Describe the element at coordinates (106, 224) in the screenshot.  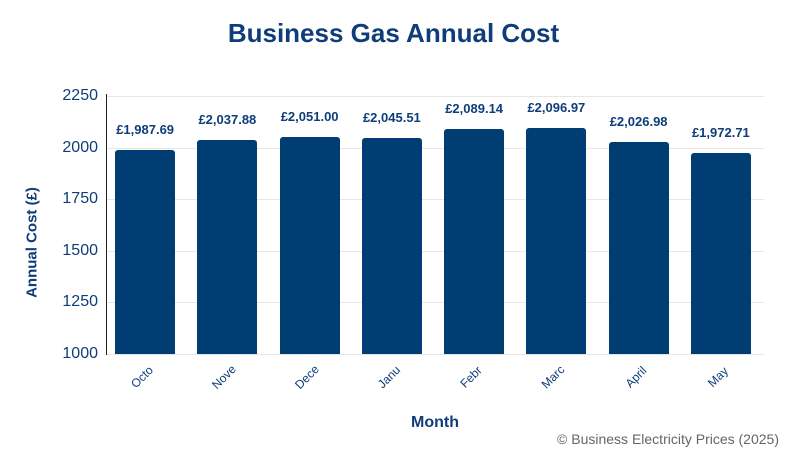
I see `y-axis-line` at that location.